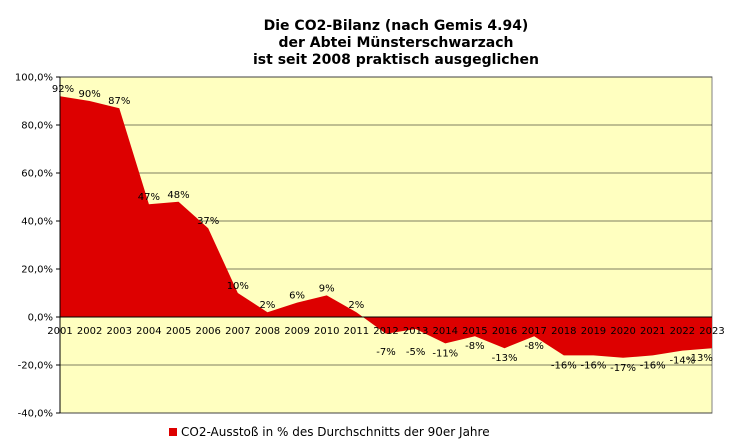 The width and height of the screenshot is (733, 446). Describe the element at coordinates (178, 195) in the screenshot. I see `data-label: 48%` at that location.